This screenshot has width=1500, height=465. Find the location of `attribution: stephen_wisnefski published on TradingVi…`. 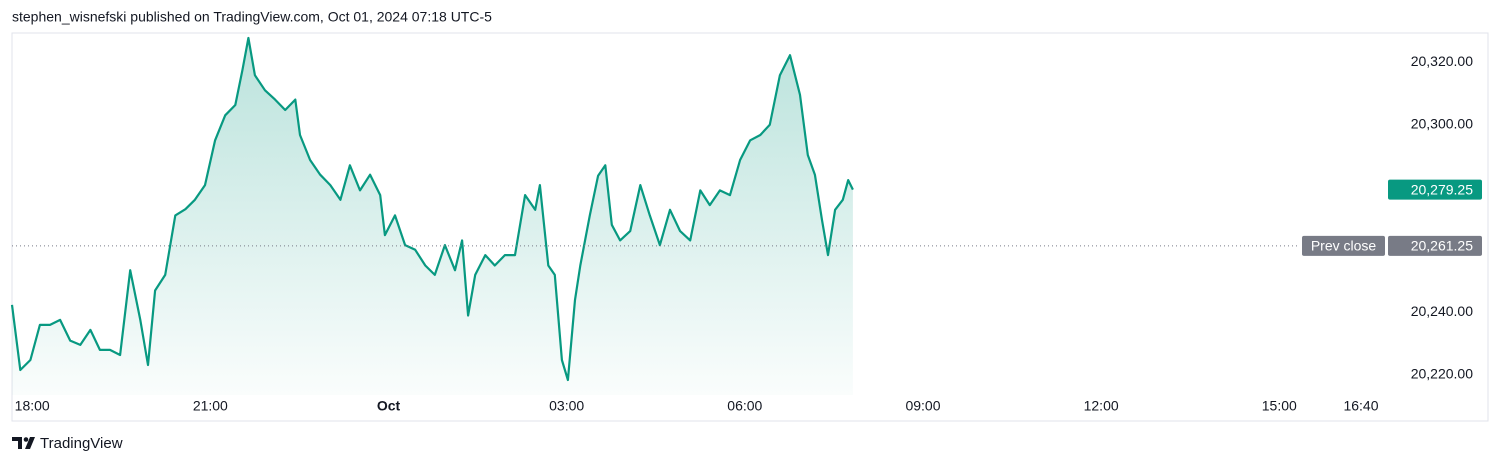

attribution: stephen_wisnefski published on TradingVi… is located at coordinates (252, 17).